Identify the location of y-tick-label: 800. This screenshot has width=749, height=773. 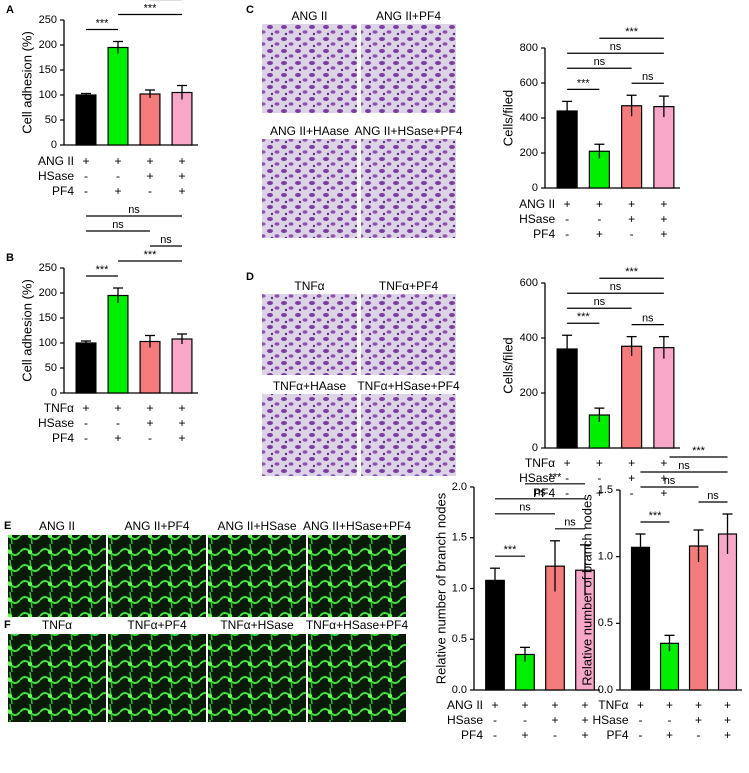
(529, 48).